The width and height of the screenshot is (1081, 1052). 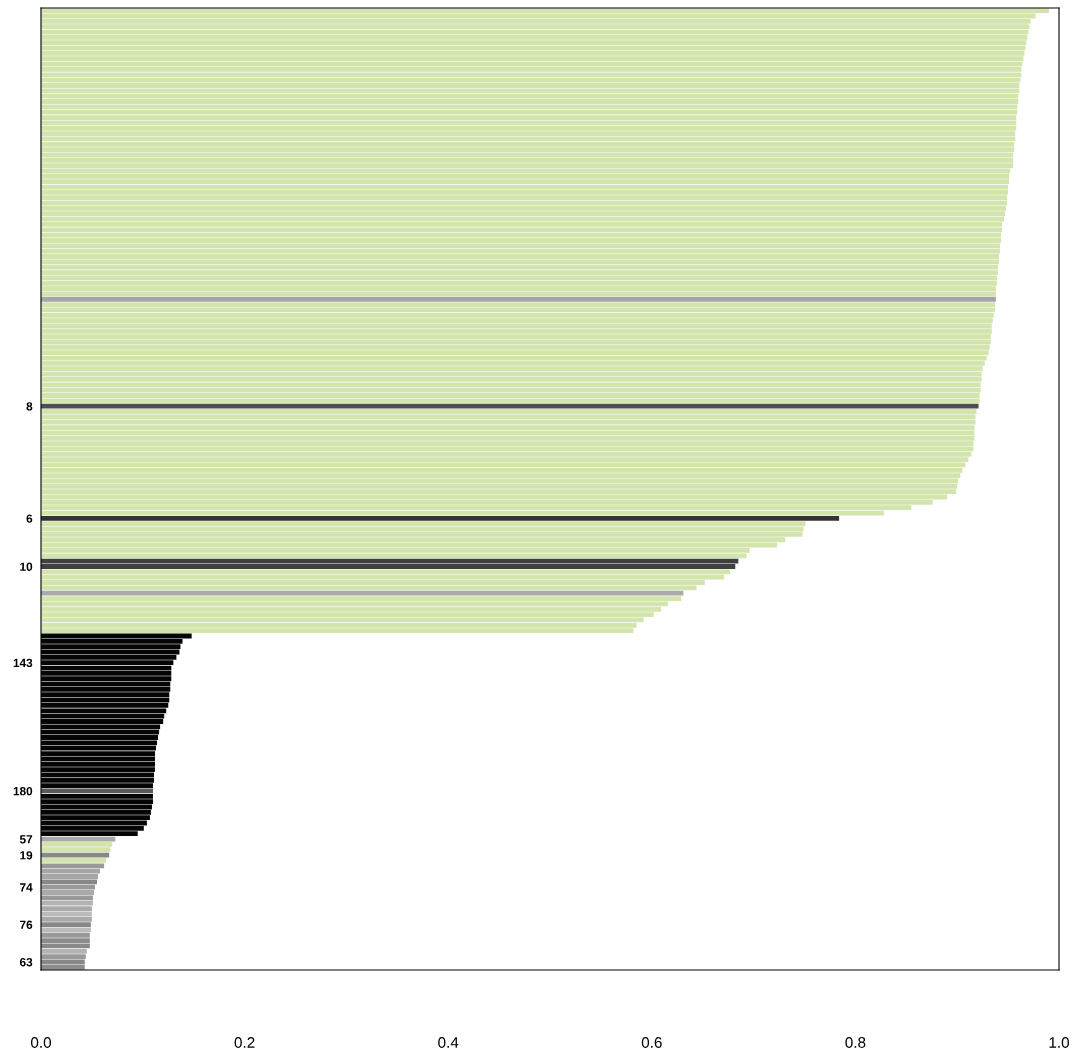 What do you see at coordinates (651, 1042) in the screenshot?
I see `x-tick-label: 0.6` at bounding box center [651, 1042].